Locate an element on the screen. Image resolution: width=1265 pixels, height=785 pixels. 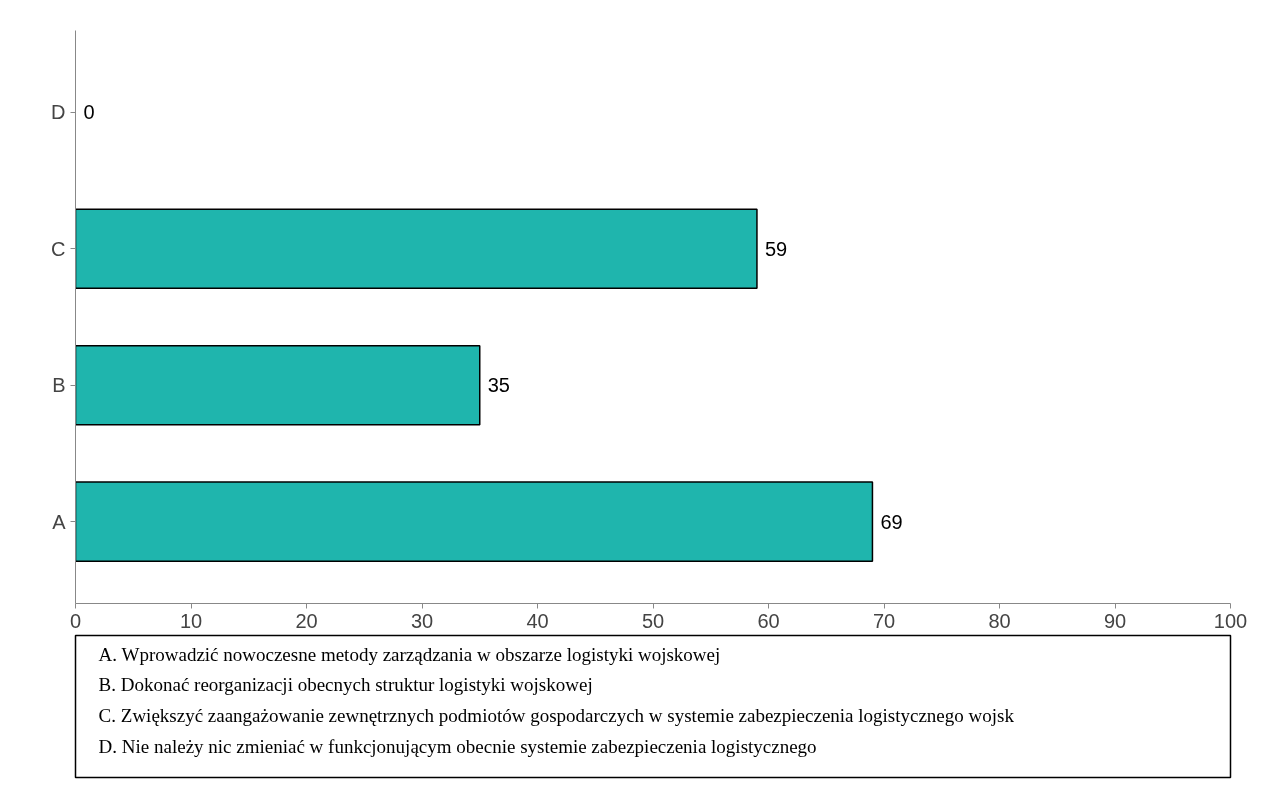
x-tick-label: 10 is located at coordinates (191, 620).